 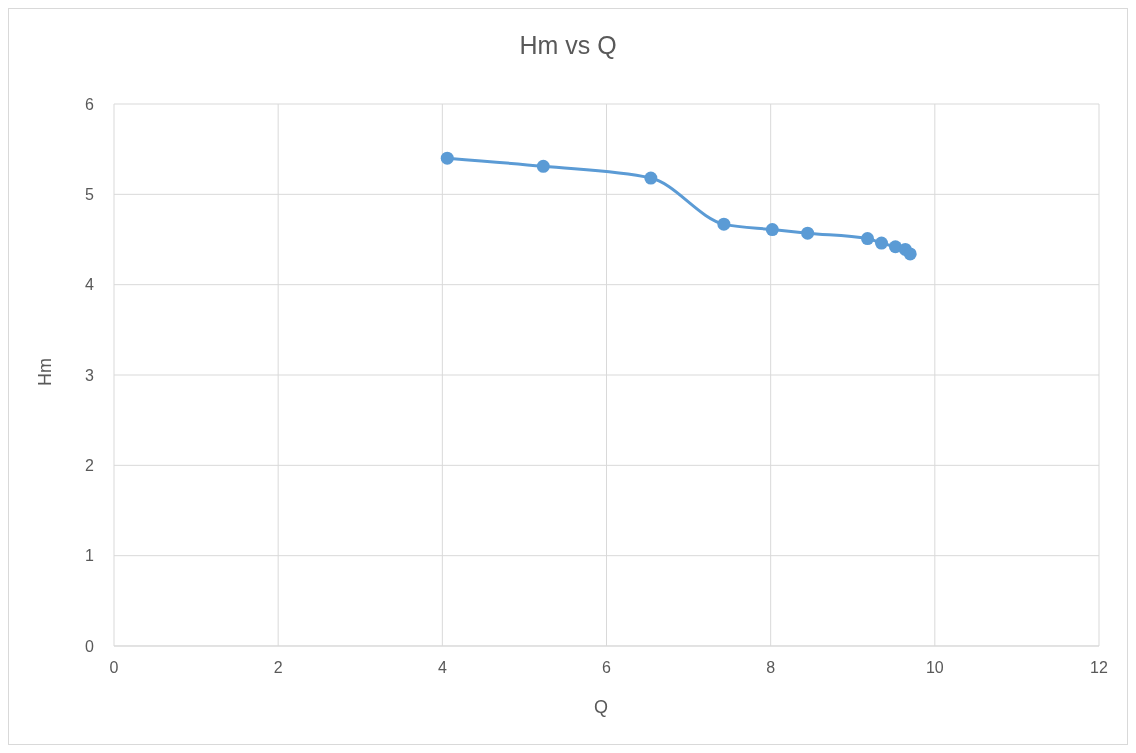 What do you see at coordinates (90, 646) in the screenshot?
I see `y-tick-label: 0` at bounding box center [90, 646].